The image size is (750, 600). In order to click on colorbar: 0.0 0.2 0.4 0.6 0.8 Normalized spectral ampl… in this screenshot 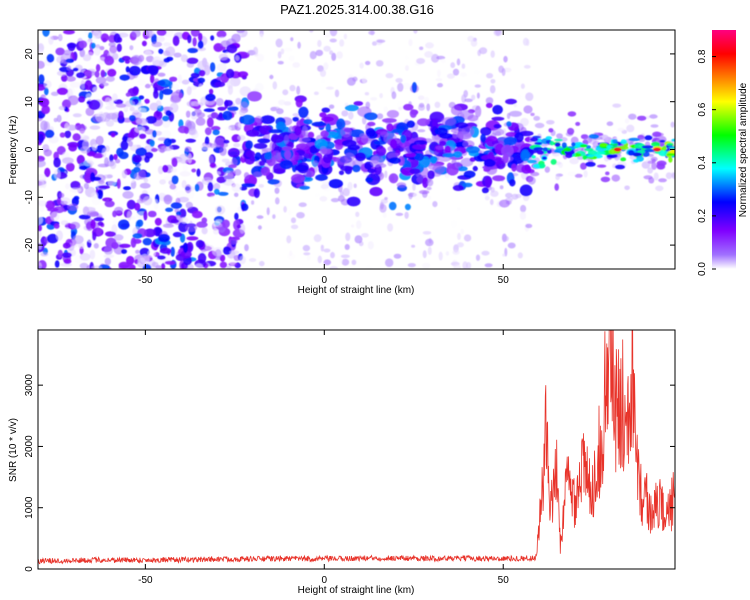, I will do `click(723, 153)`.